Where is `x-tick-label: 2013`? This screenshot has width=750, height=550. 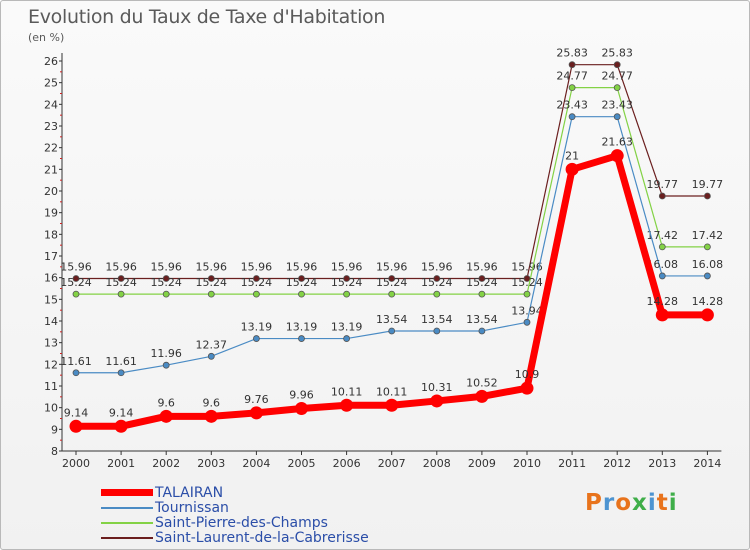 x-tick-label: 2013 is located at coordinates (662, 463).